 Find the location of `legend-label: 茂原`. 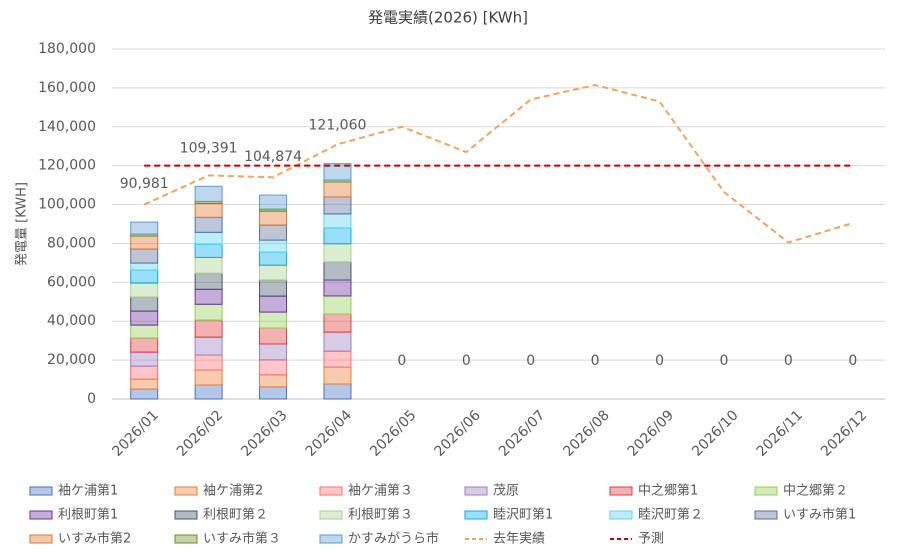

legend-label: 茂原 is located at coordinates (506, 491).